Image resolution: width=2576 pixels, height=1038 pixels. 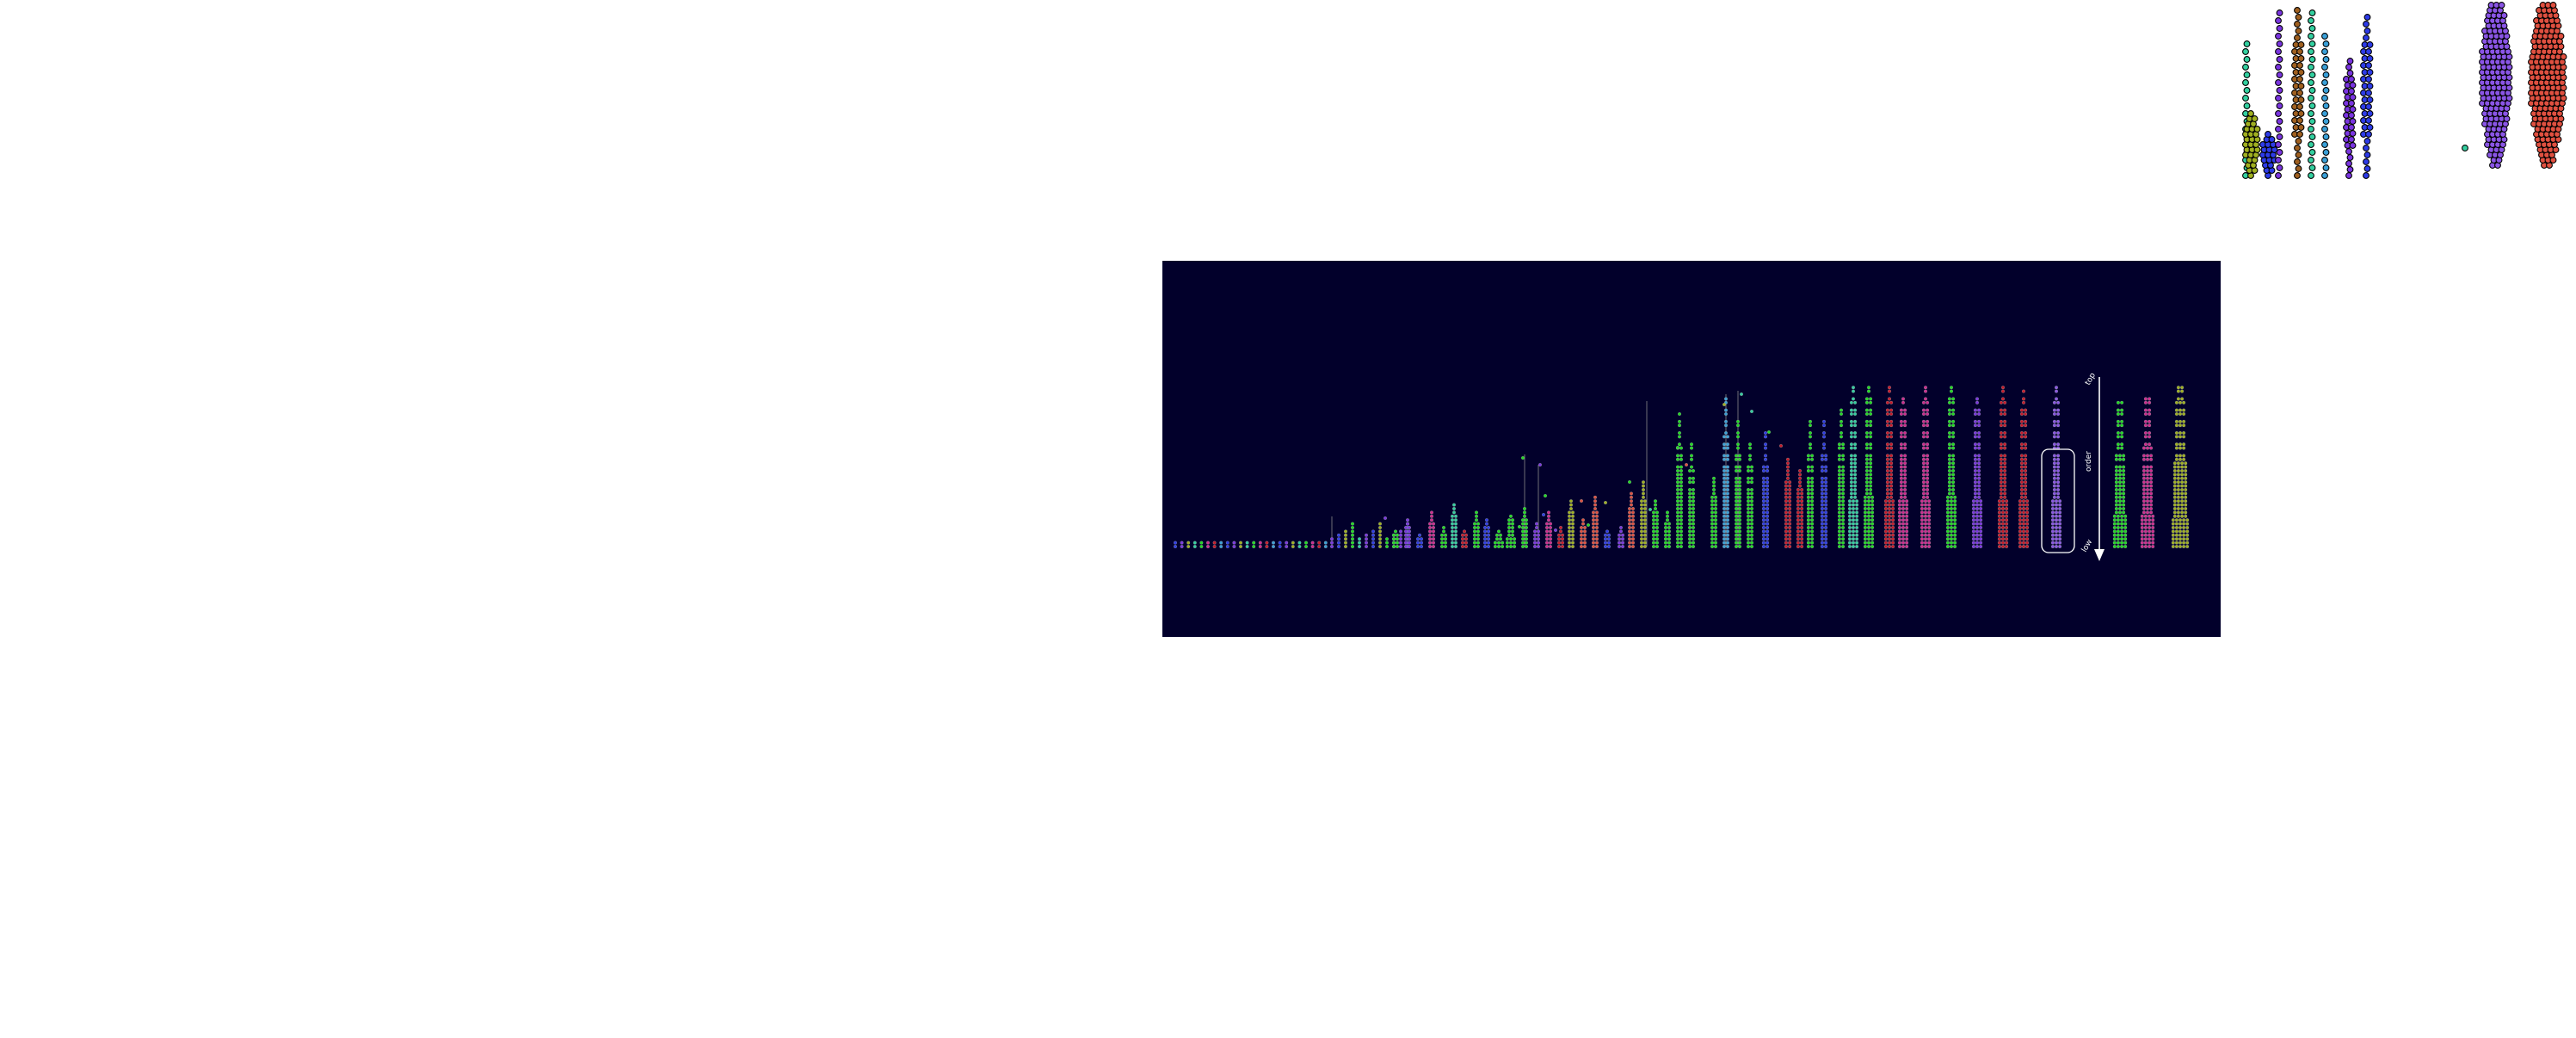 I want to click on outlier-node, so click(x=1523, y=458).